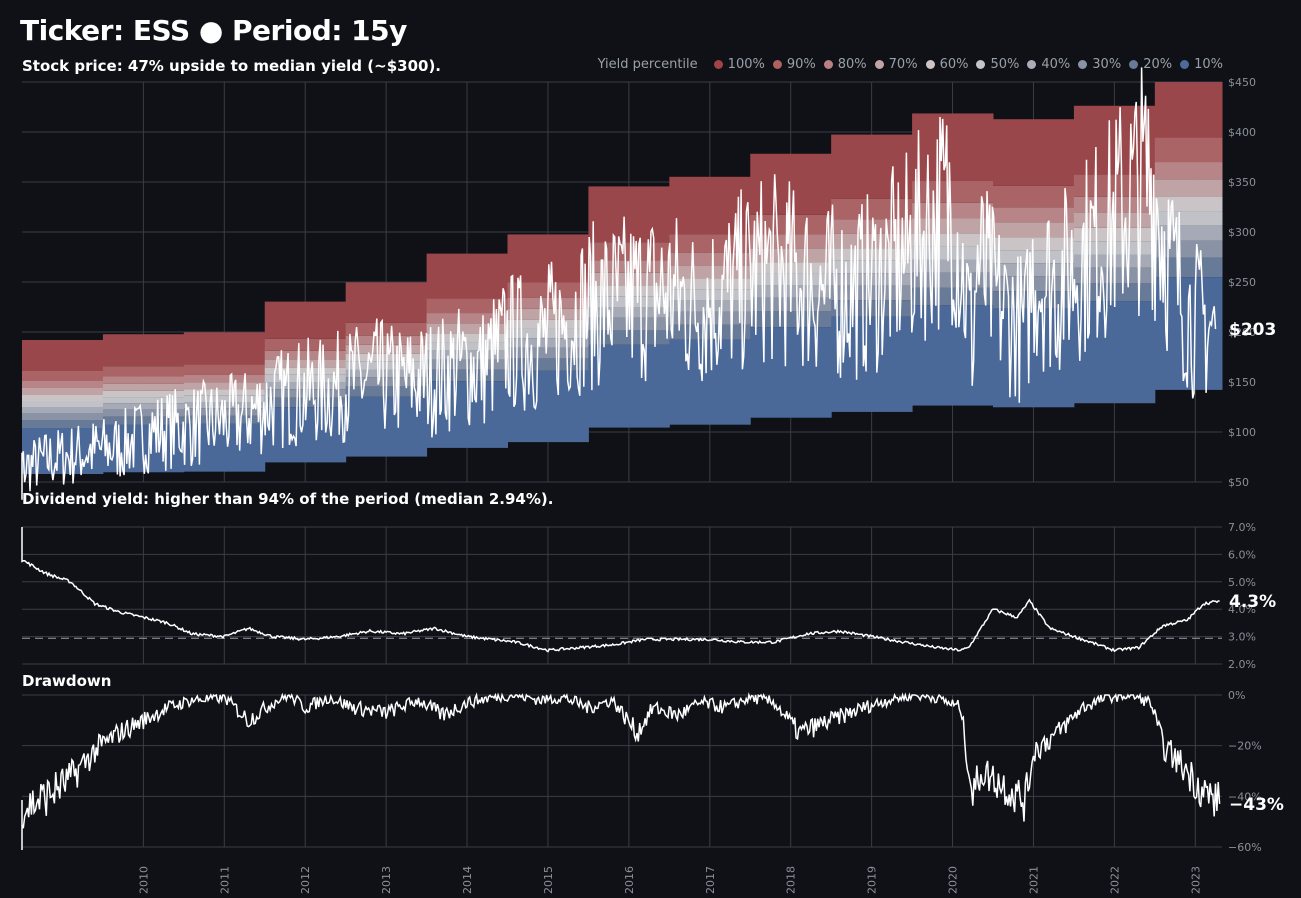  What do you see at coordinates (997, 64) in the screenshot?
I see `legend-item: 50%` at bounding box center [997, 64].